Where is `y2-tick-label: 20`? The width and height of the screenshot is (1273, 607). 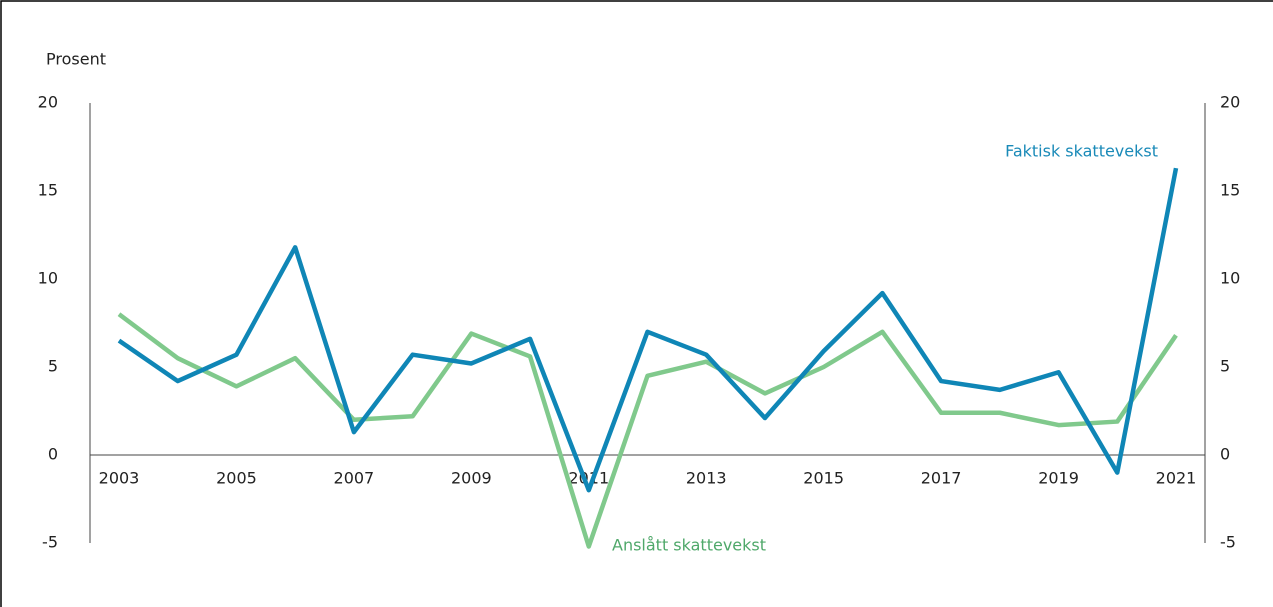 y2-tick-label: 20 is located at coordinates (1230, 102).